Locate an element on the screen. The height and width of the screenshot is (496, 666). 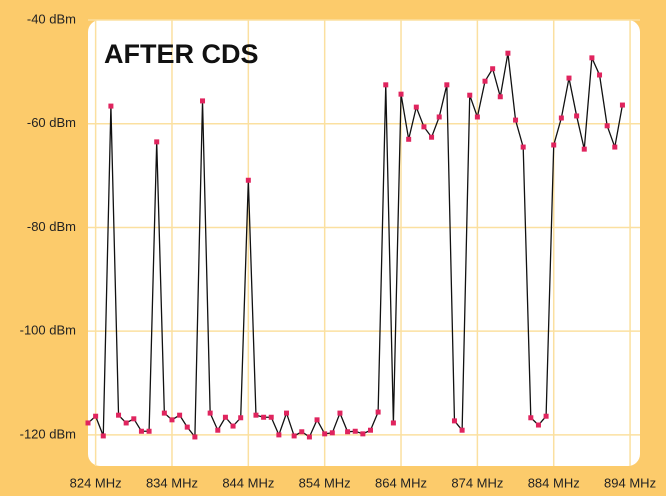
x-tick-label: 834 MHz is located at coordinates (172, 482).